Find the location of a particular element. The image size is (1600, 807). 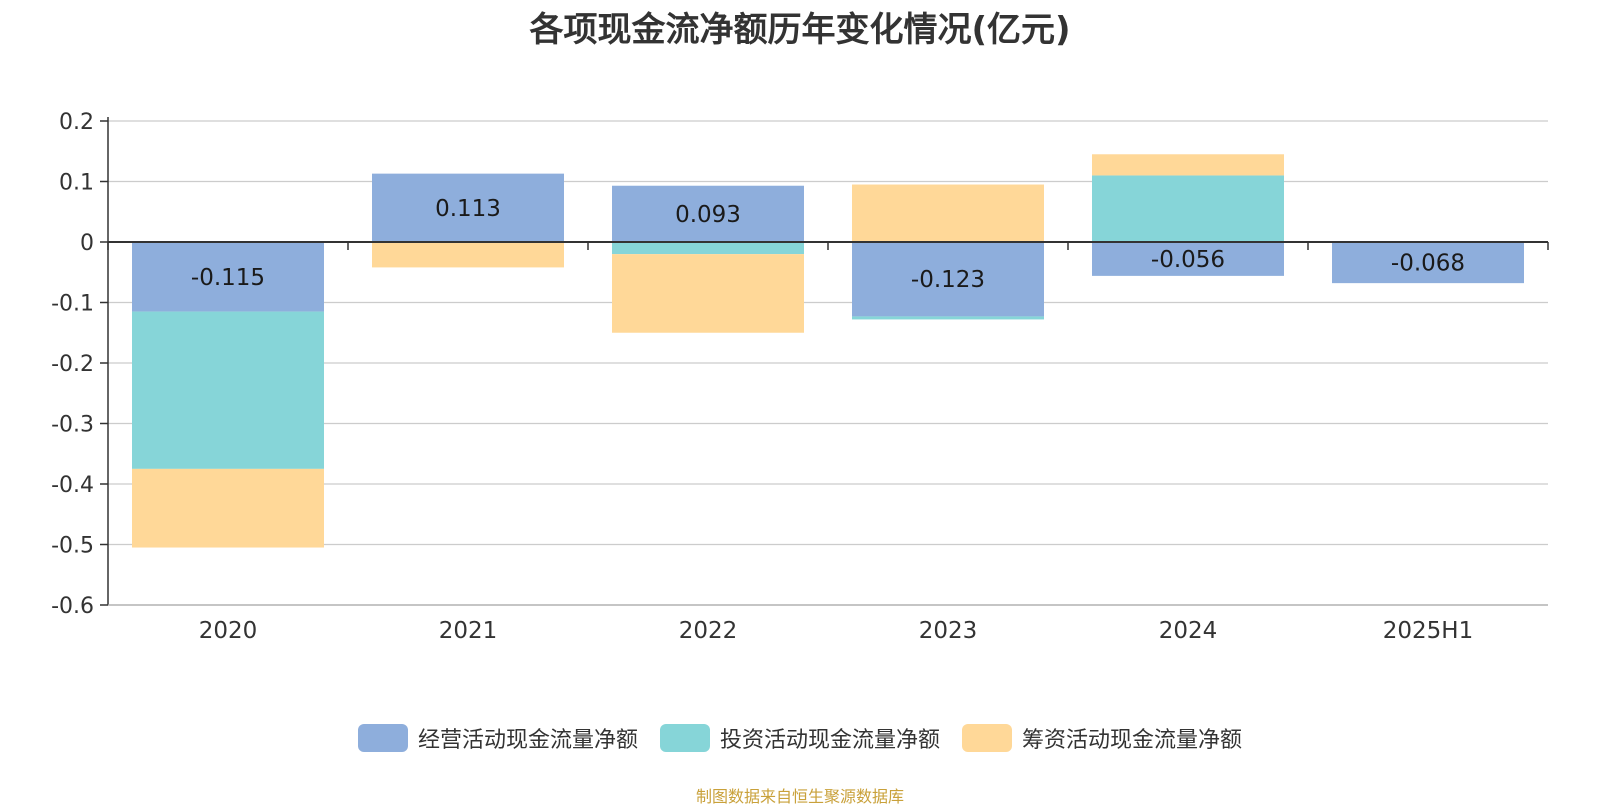

data-label: -0.056 is located at coordinates (1188, 260).